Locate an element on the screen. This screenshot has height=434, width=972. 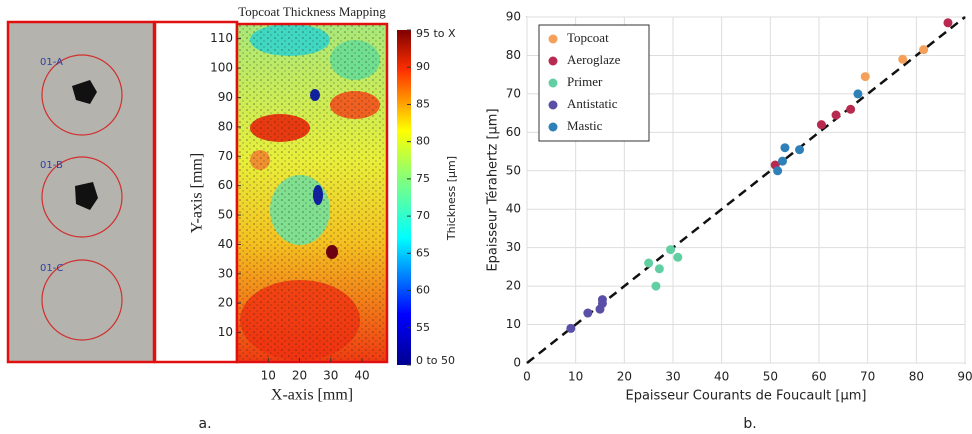
heatmap-image is located at coordinates (312, 193).